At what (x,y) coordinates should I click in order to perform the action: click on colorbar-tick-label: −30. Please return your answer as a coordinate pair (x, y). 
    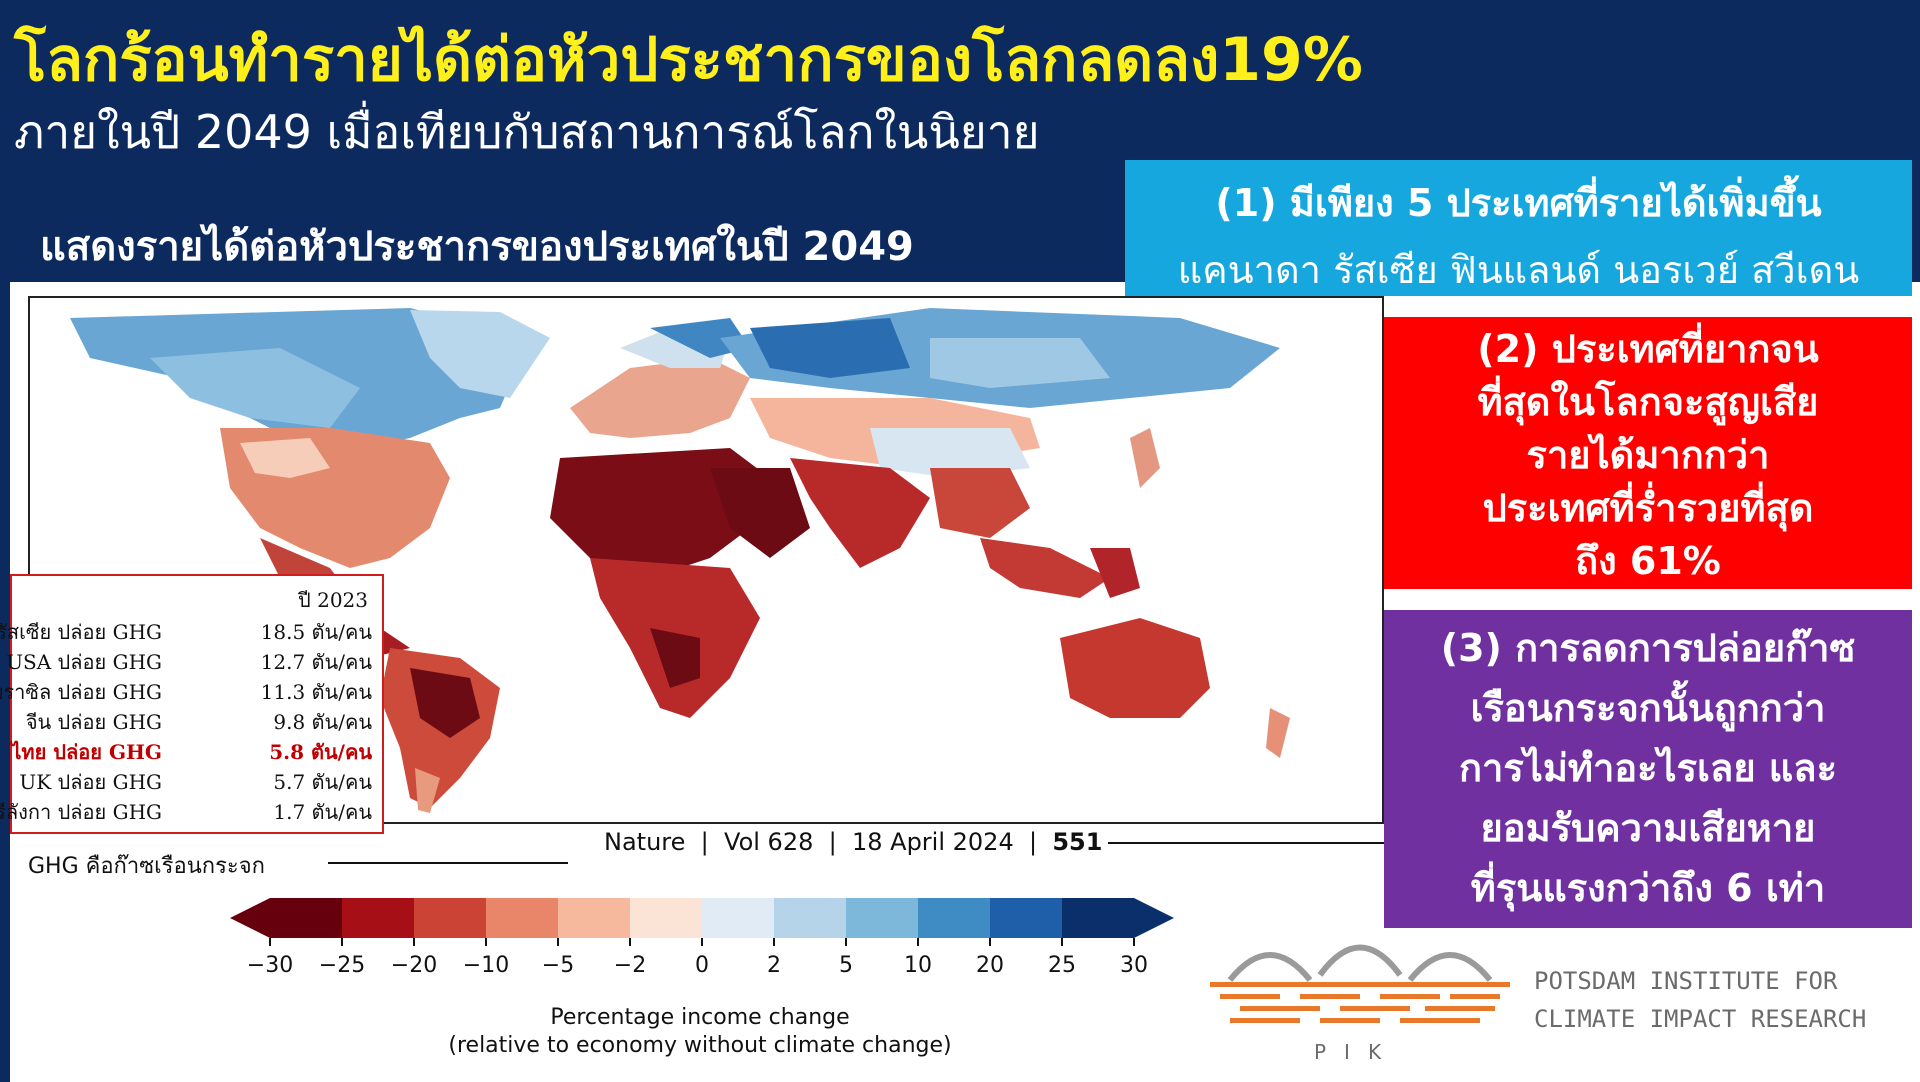
    Looking at the image, I should click on (270, 965).